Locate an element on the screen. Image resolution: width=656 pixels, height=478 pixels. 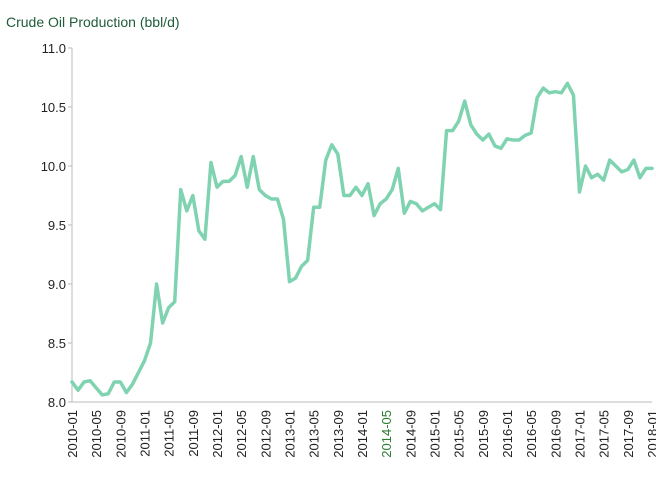
x-tick-label: 2010-01 is located at coordinates (72, 434).